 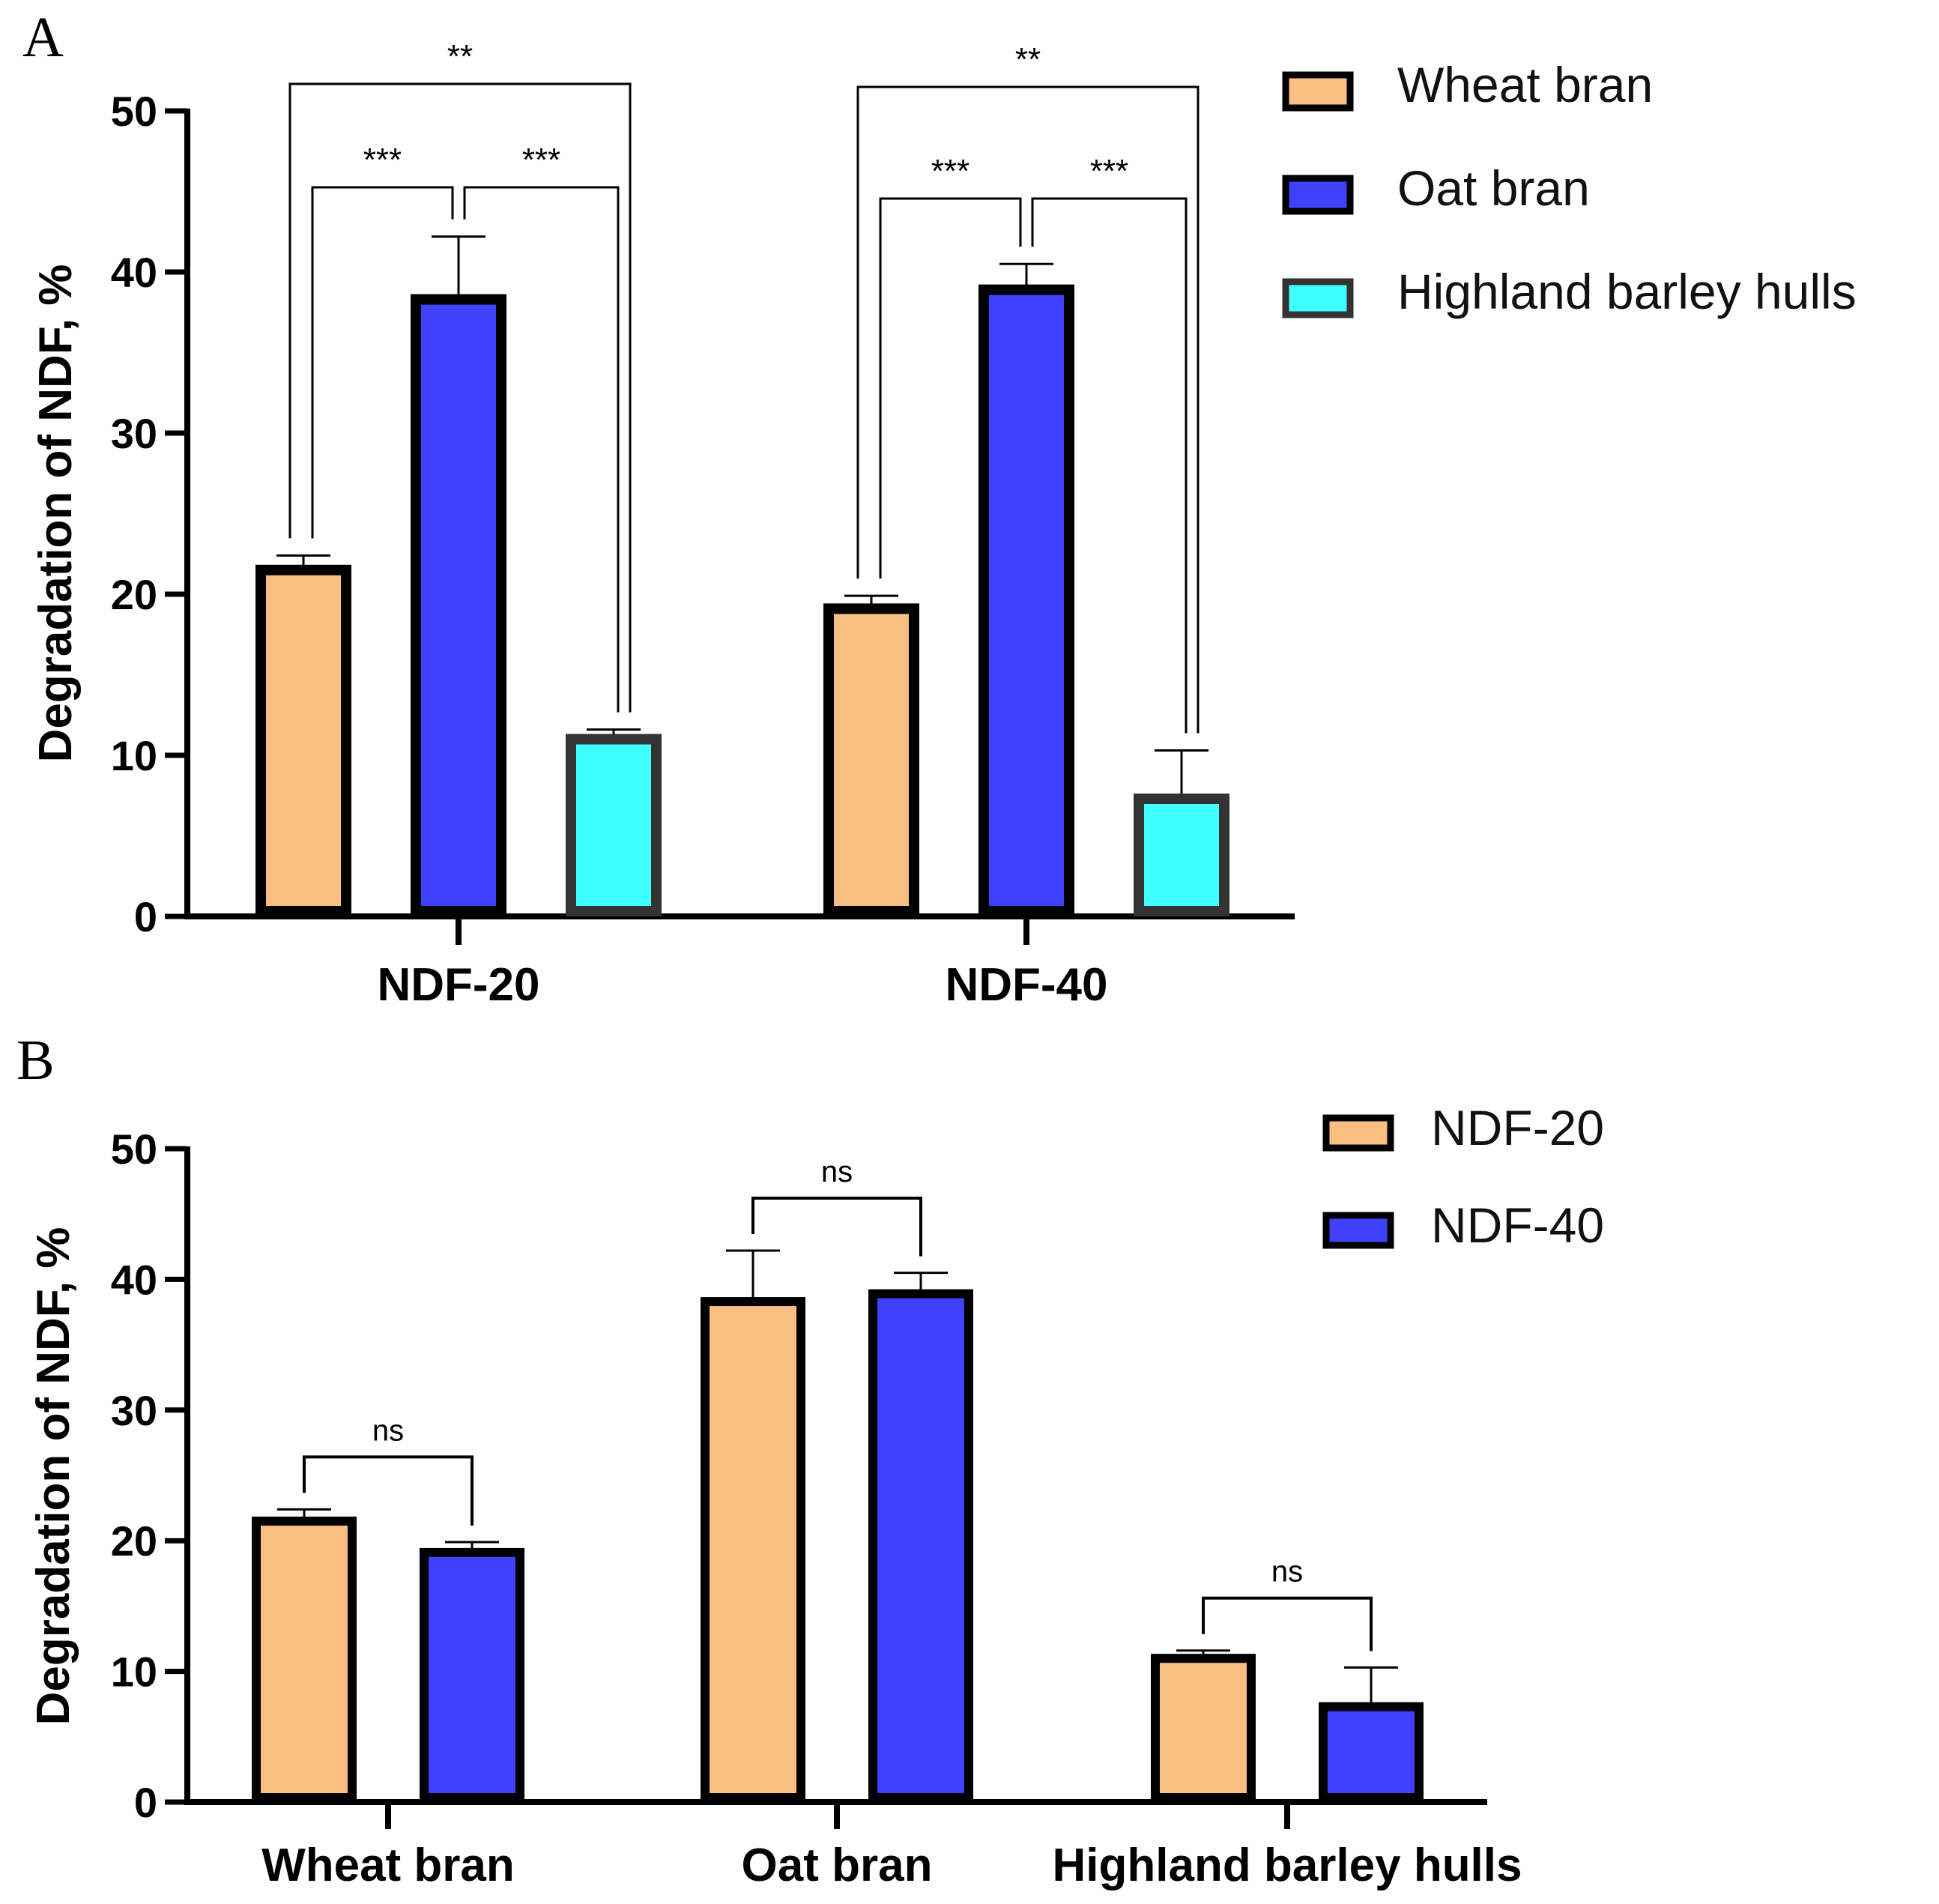 I want to click on x-category-label: Highland barley hulls, so click(x=1287, y=1865).